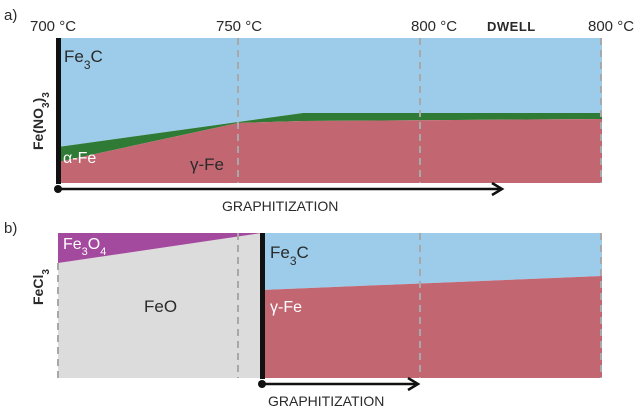 The height and width of the screenshot is (410, 636). Describe the element at coordinates (432, 261) in the screenshot. I see `fe3c-region-b` at that location.